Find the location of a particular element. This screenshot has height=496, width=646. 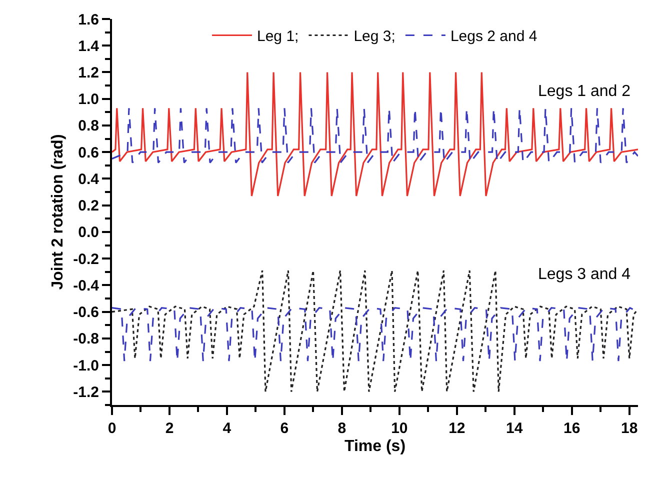

x-tick-label: 8 is located at coordinates (342, 428).